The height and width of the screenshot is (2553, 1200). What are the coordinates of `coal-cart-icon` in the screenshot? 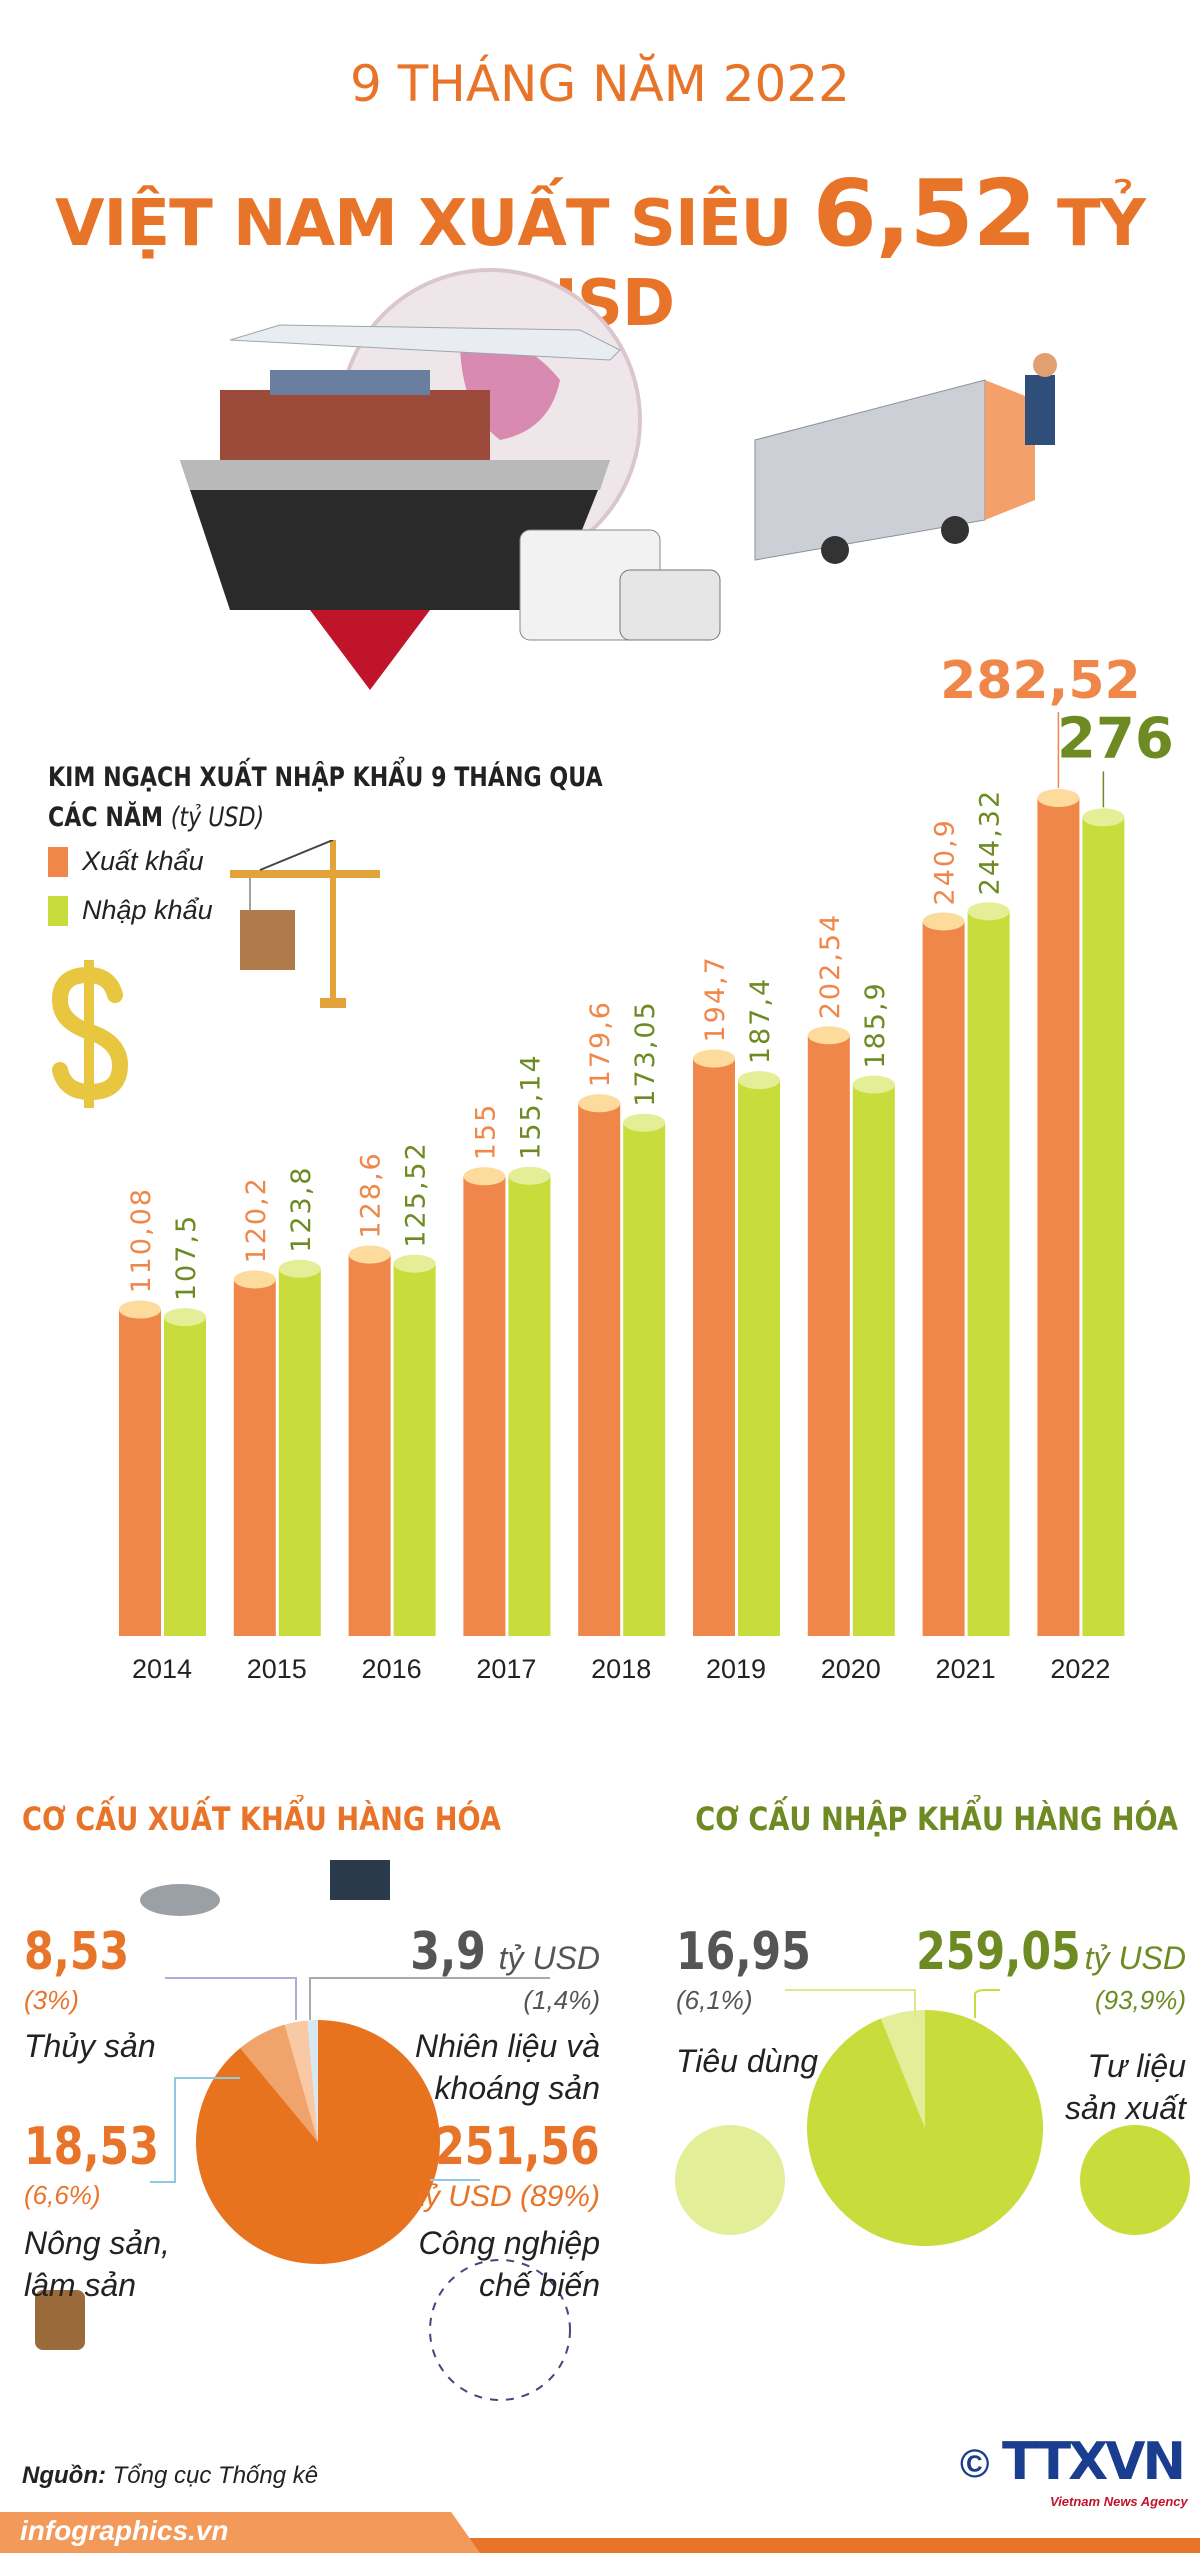 It's located at (360, 1880).